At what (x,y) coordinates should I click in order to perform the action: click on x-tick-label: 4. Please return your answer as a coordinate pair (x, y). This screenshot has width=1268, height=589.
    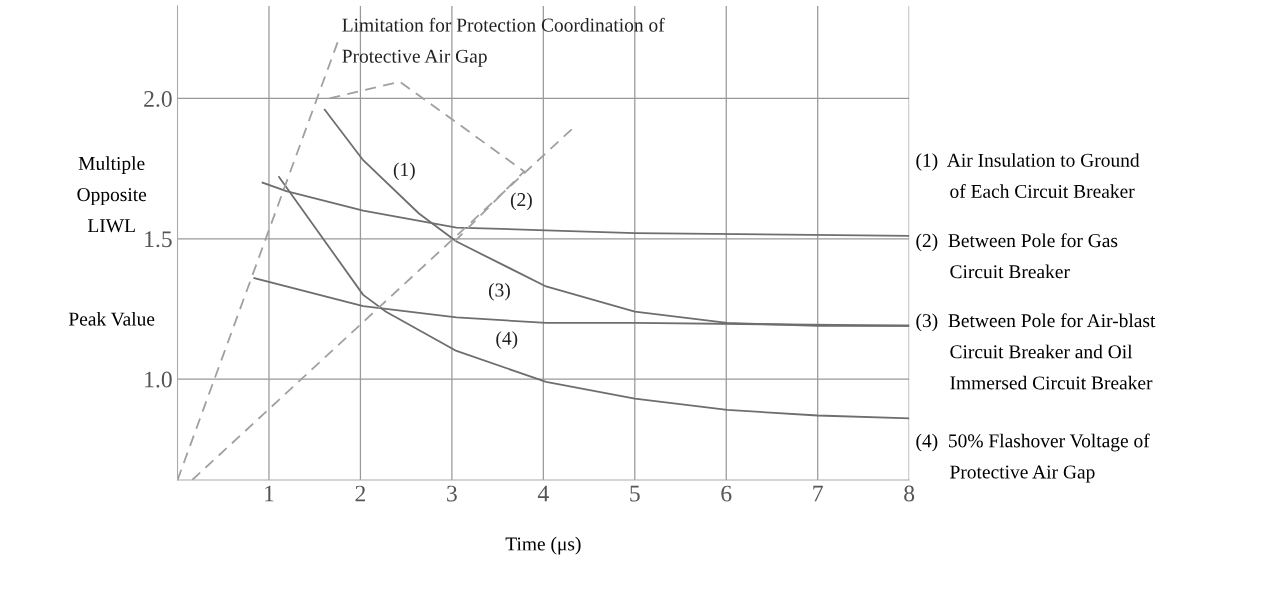
    Looking at the image, I should click on (543, 493).